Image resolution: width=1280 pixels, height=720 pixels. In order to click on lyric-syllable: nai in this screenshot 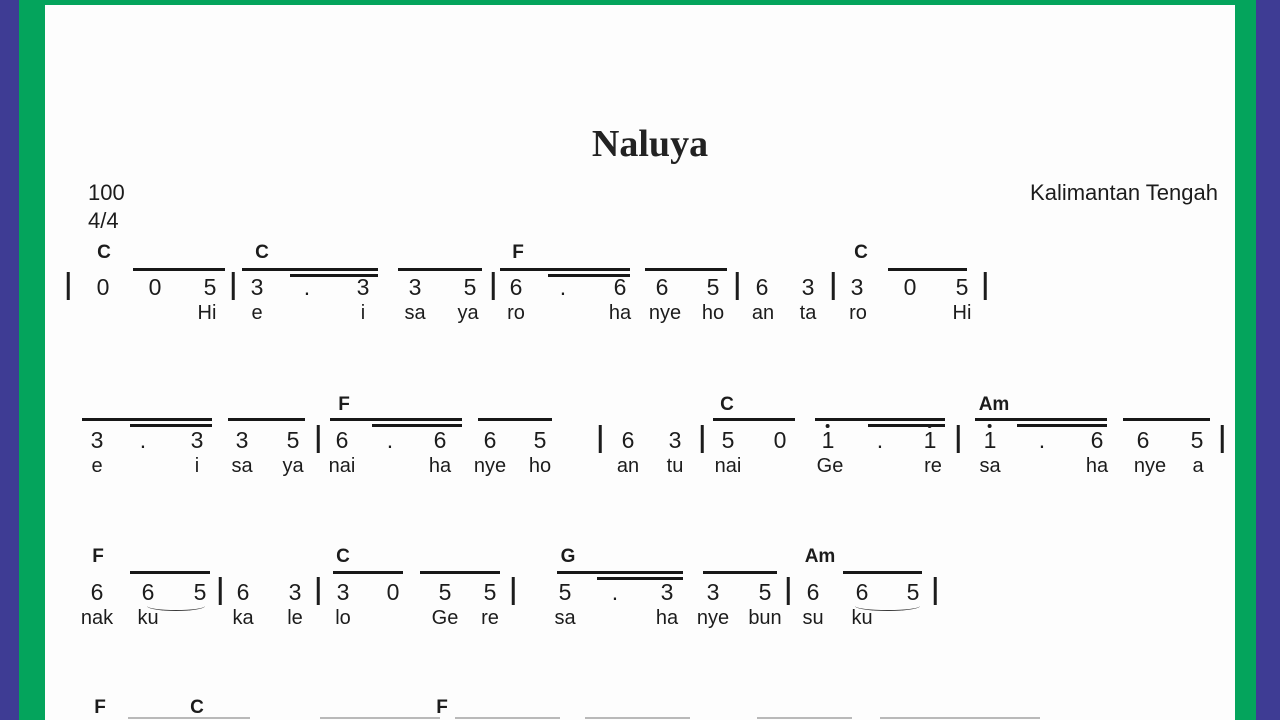, I will do `click(342, 466)`.